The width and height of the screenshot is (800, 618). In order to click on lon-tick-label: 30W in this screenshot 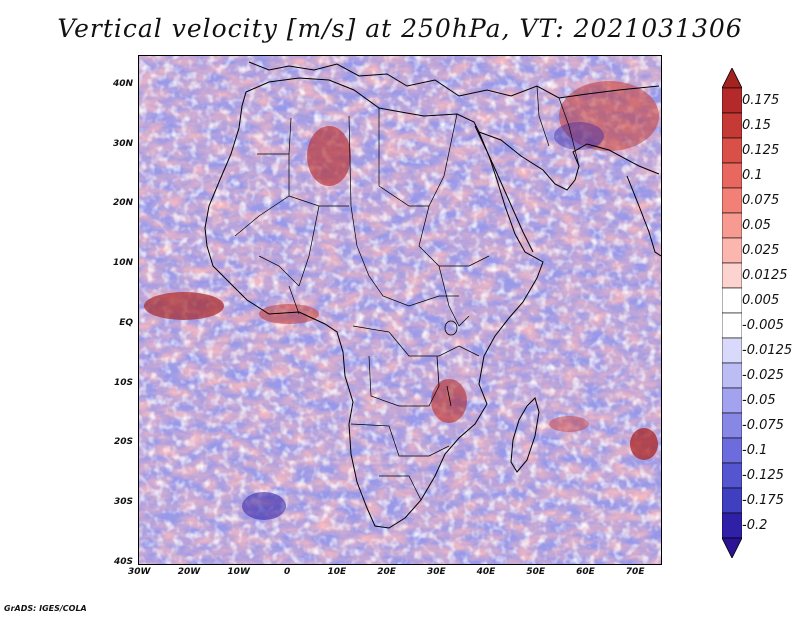, I will do `click(139, 572)`.